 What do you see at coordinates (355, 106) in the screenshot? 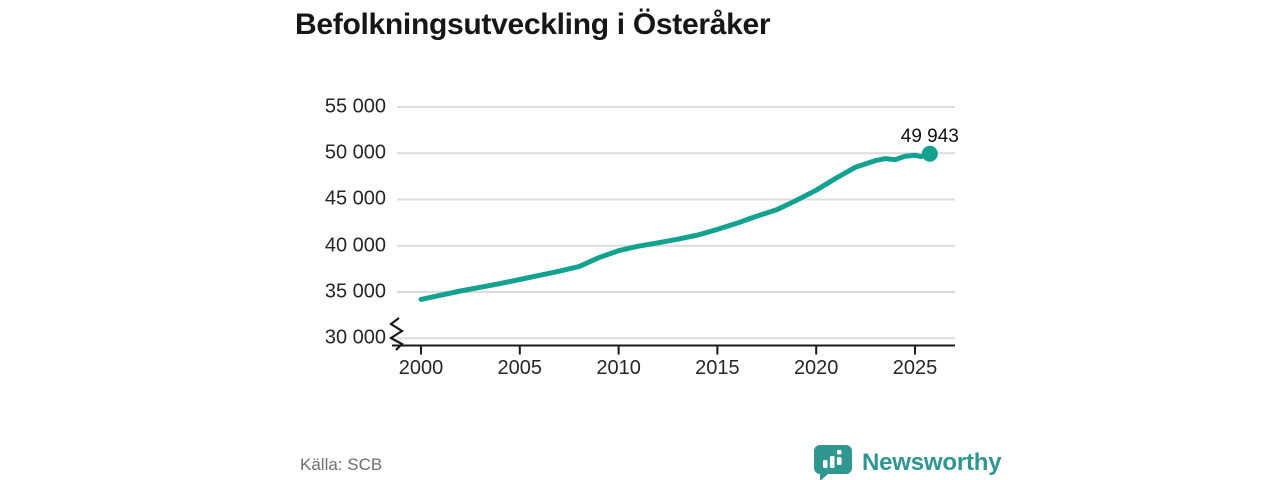
I see `y-axis-tick-label: 55 000` at bounding box center [355, 106].